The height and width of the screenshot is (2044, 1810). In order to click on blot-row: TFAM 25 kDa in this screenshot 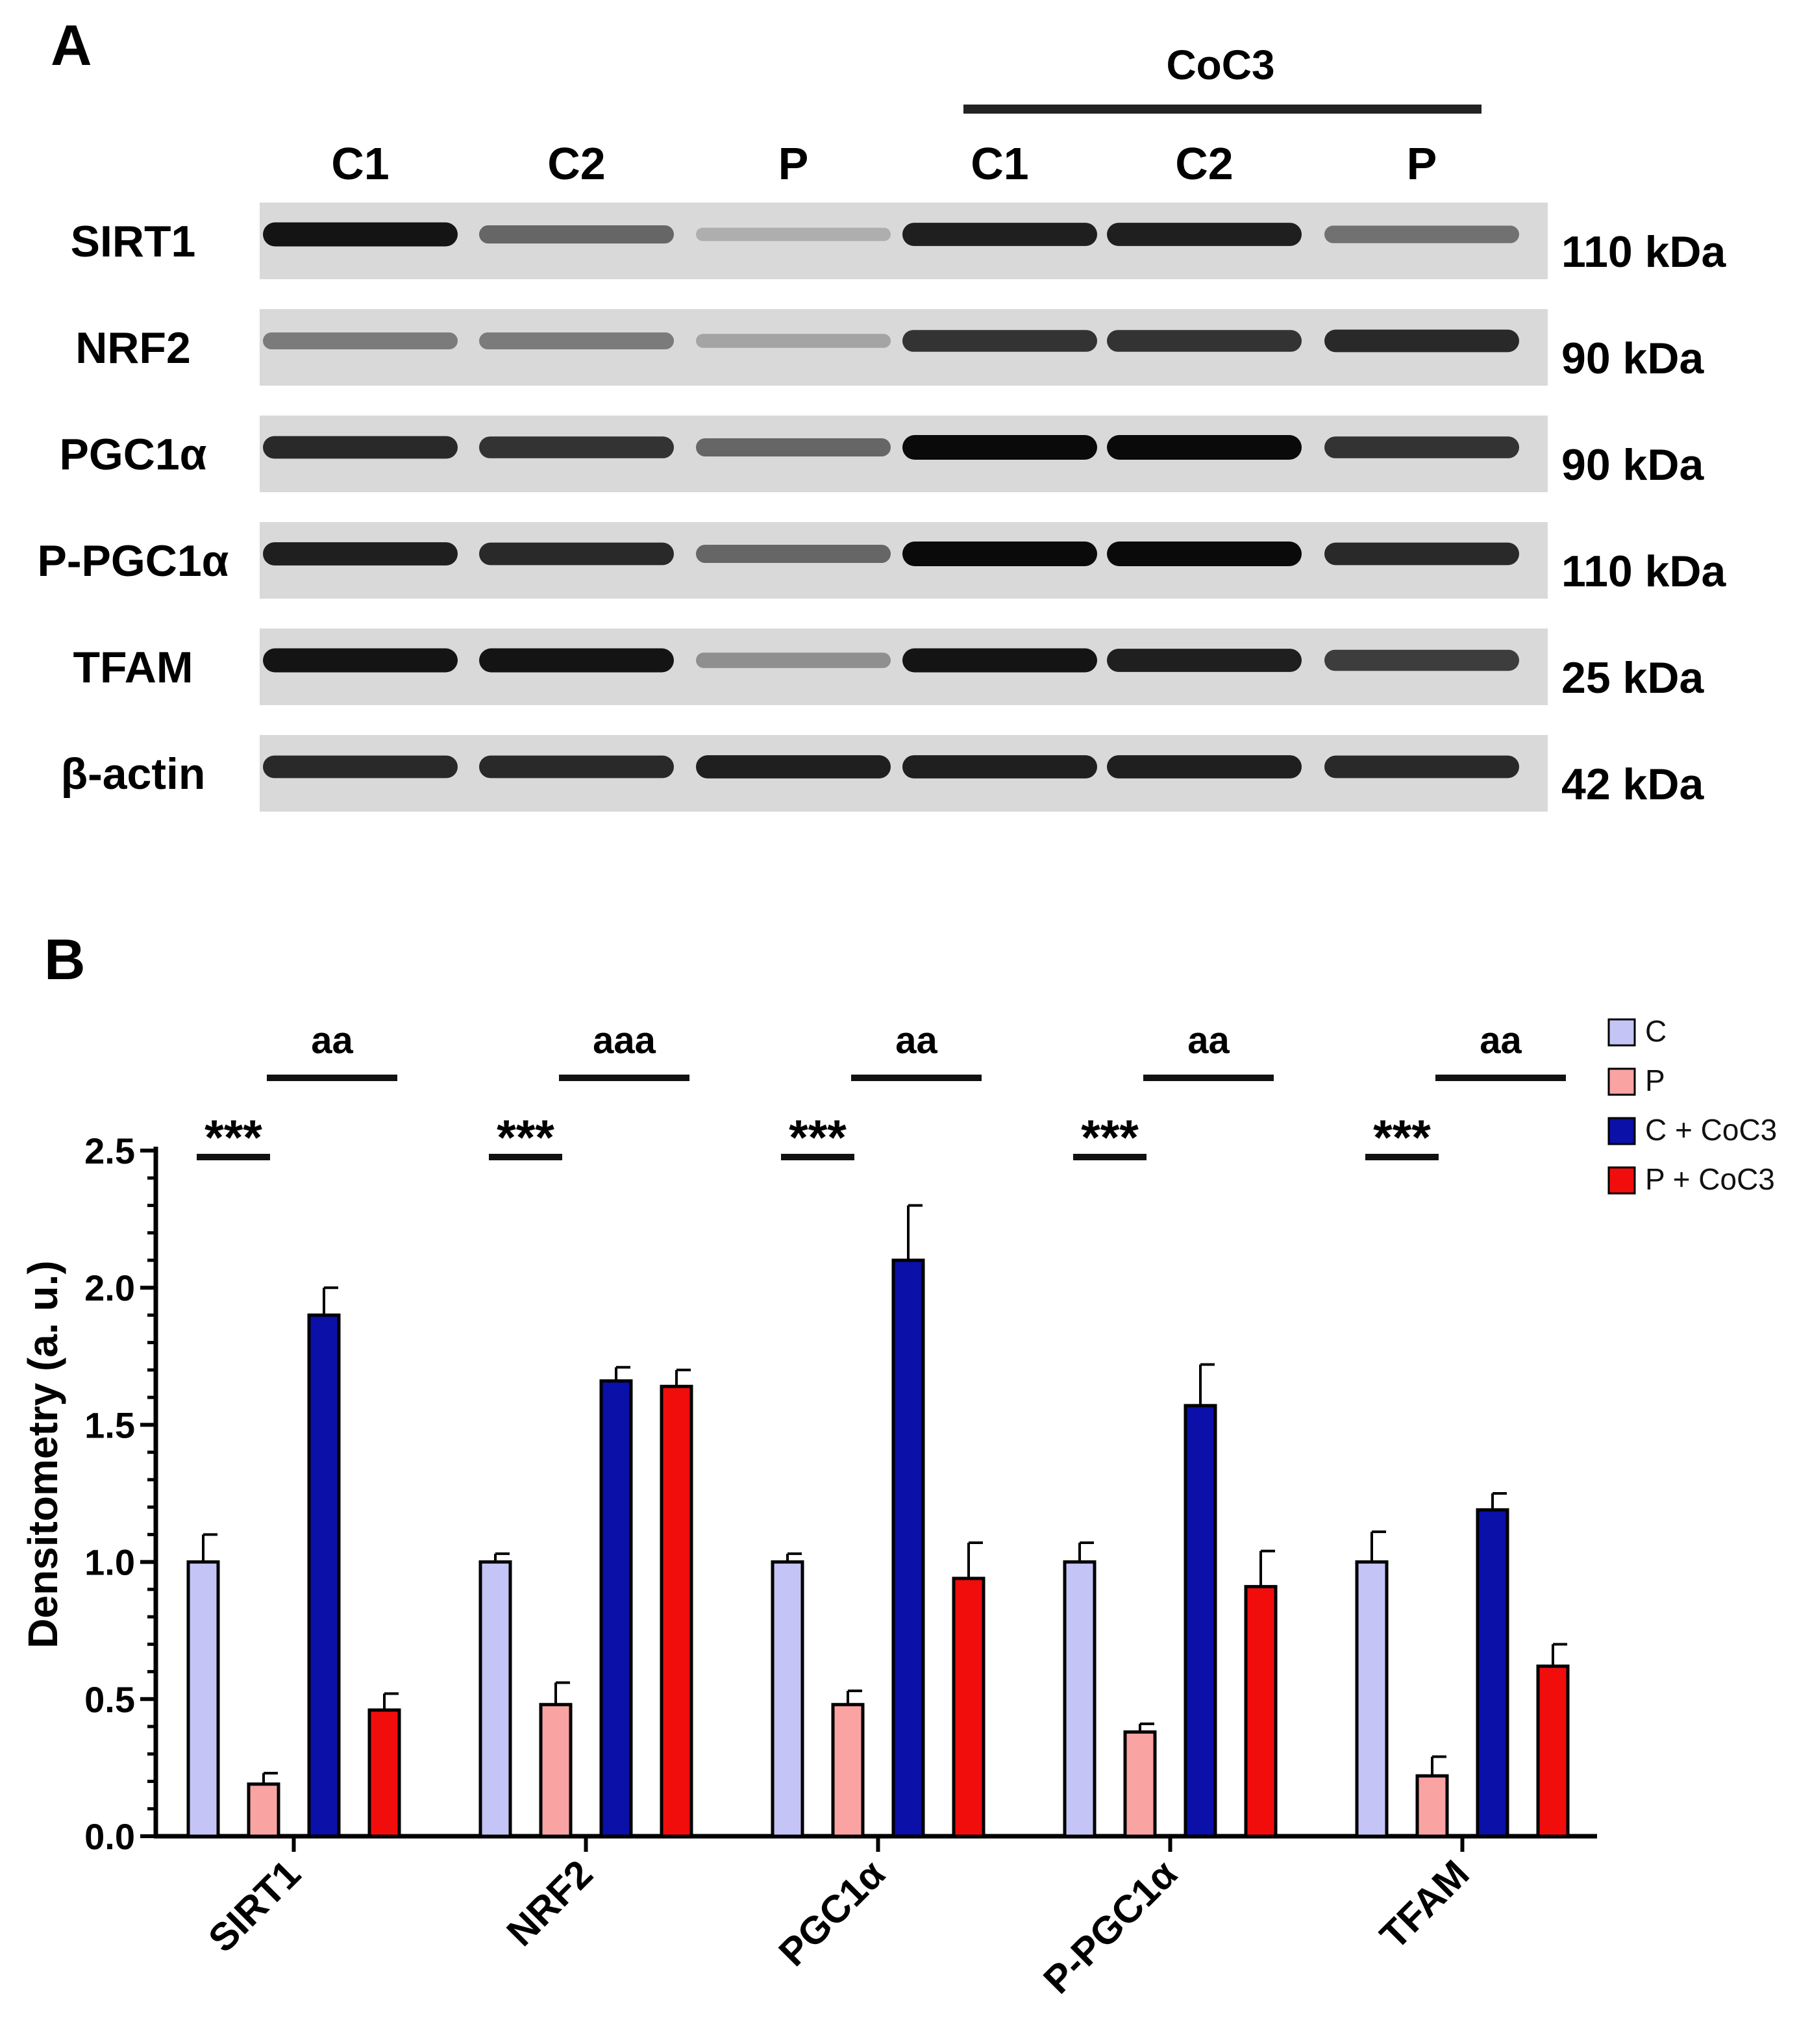, I will do `click(888, 667)`.